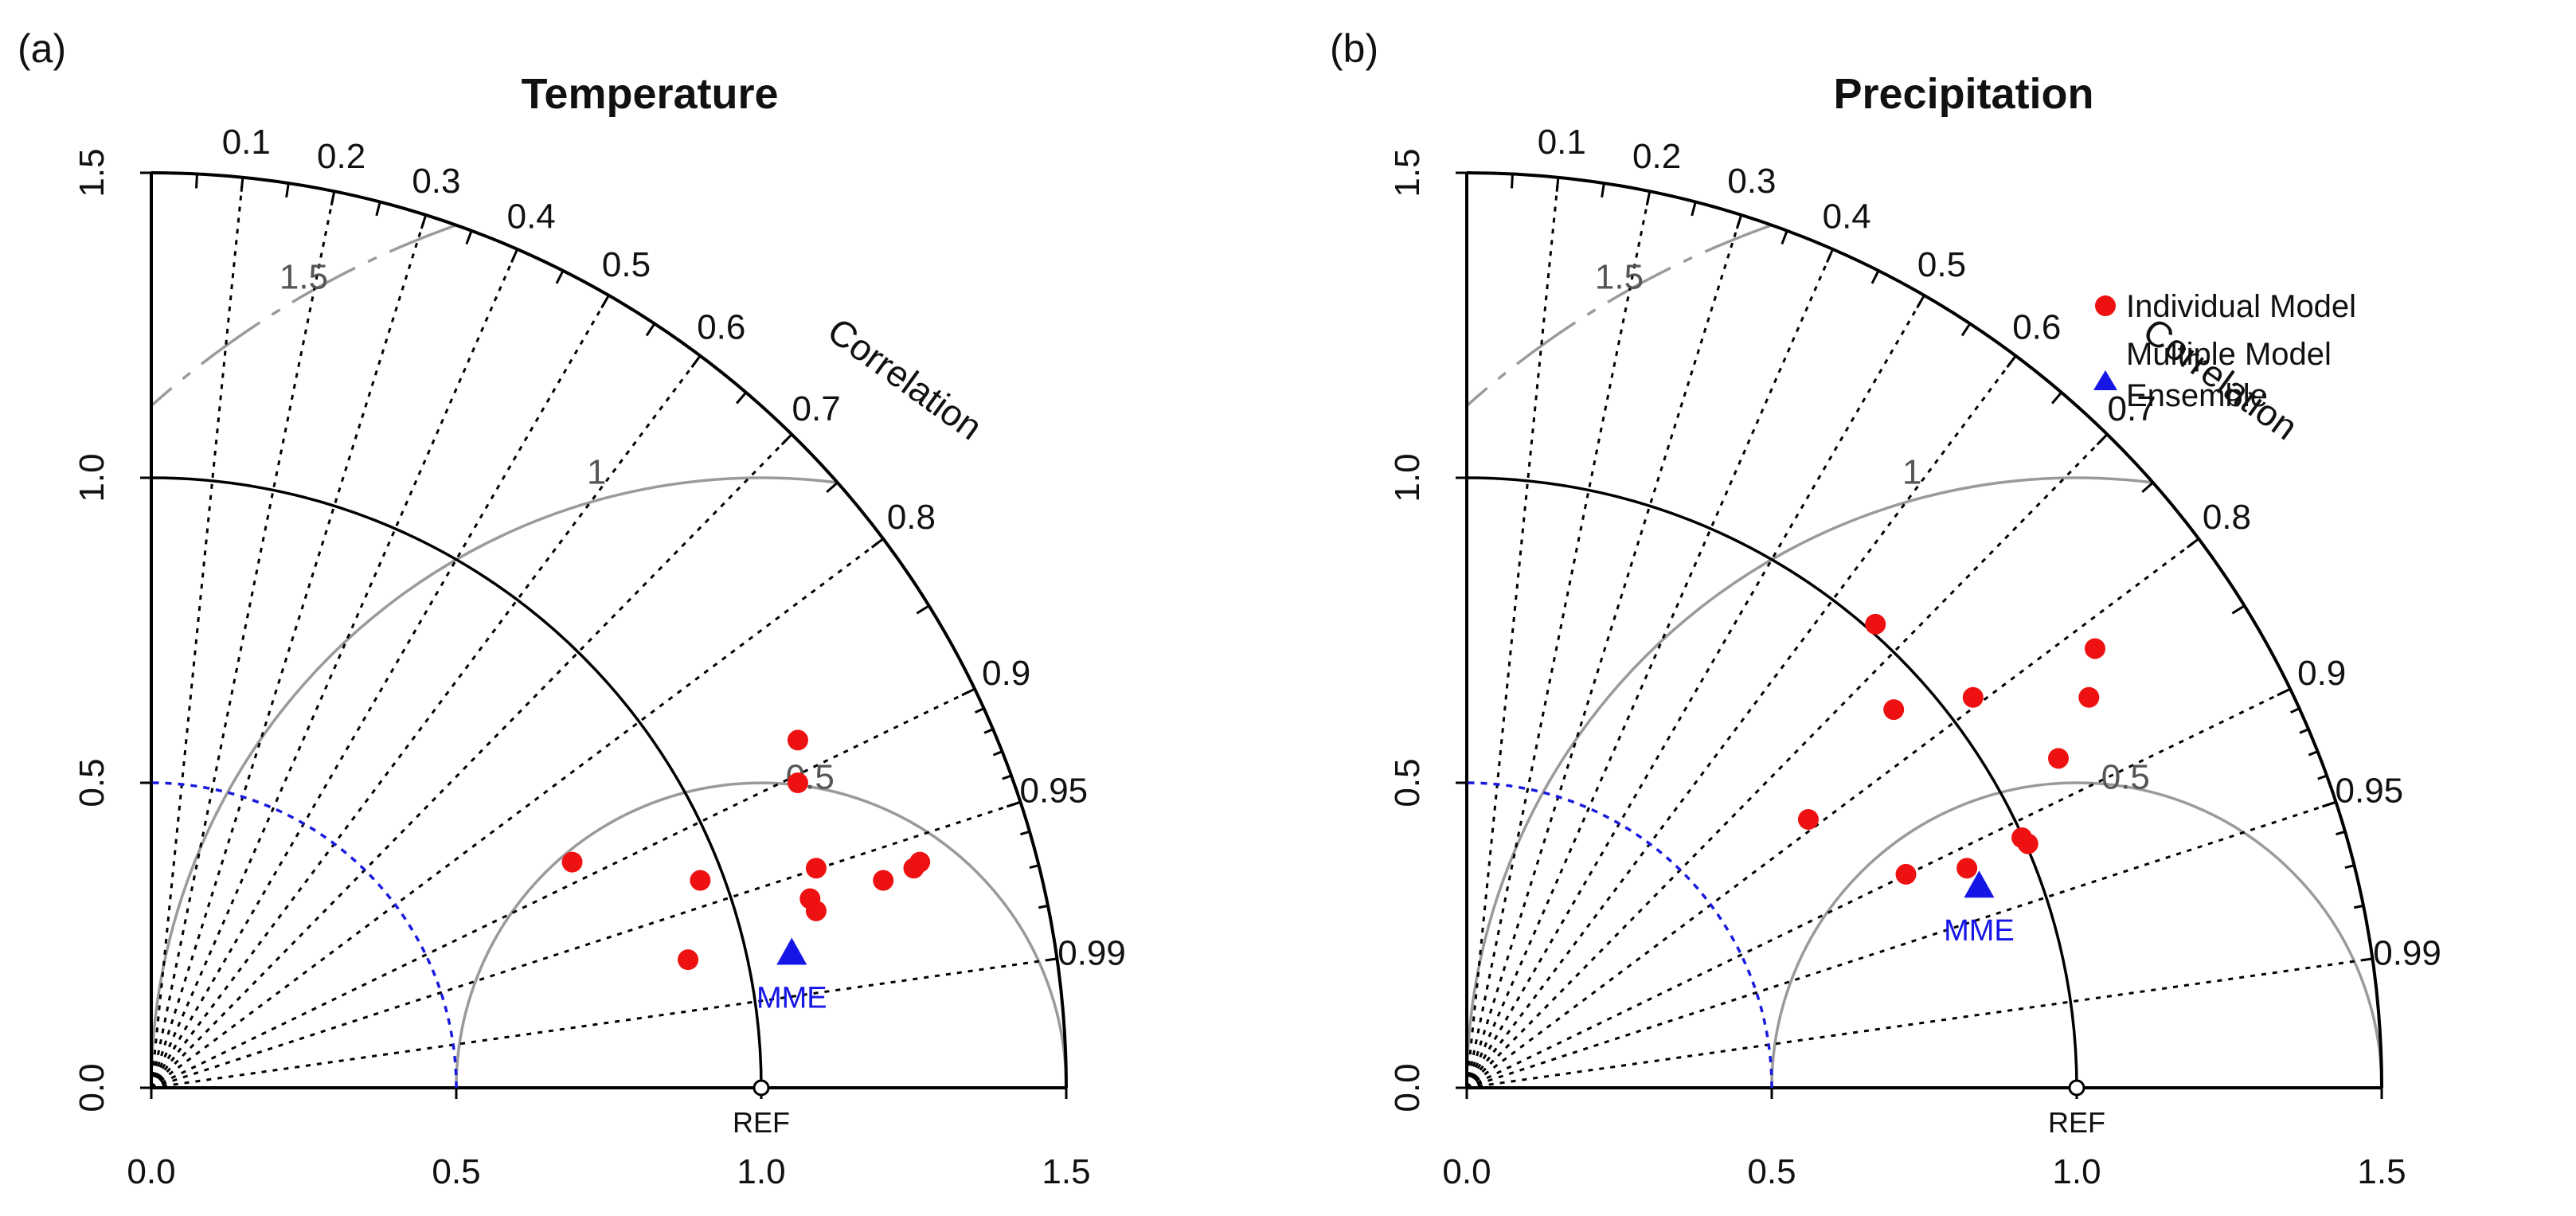  I want to click on mme-point, so click(1980, 884).